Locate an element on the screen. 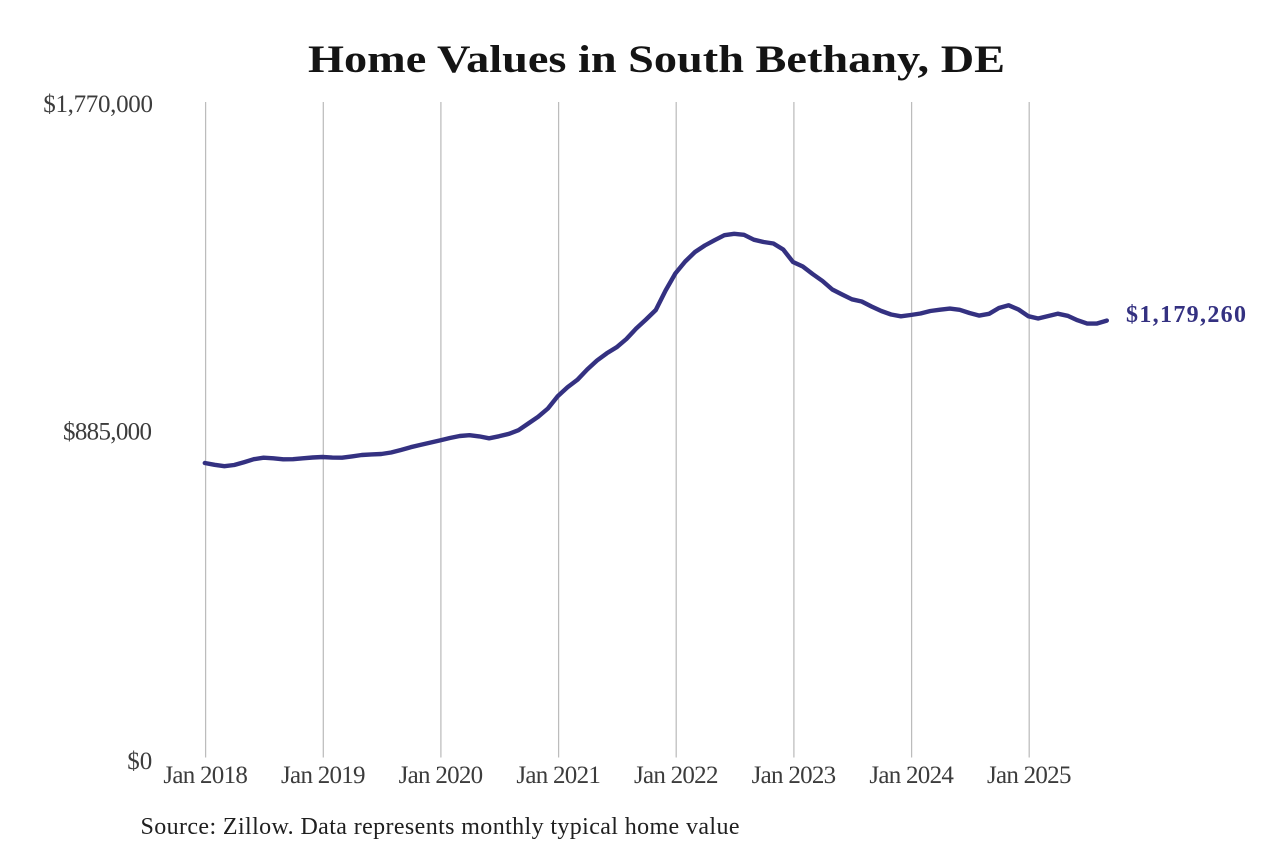 Image resolution: width=1280 pixels, height=853 pixels. svg-text:Home Values in South Bethany,: Home Values in South Bethany, DE is located at coordinates (656, 59).